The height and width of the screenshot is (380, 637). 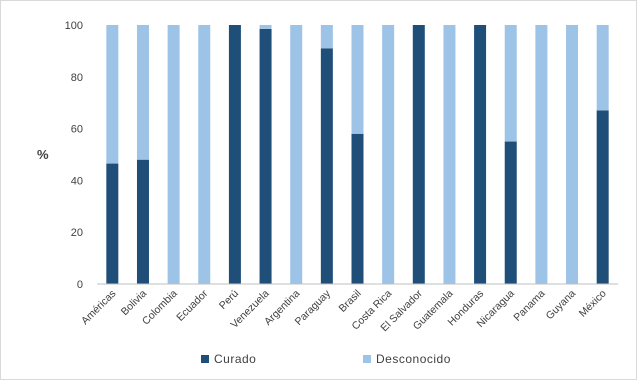 I want to click on x-tick-label: Brasil, so click(x=350, y=301).